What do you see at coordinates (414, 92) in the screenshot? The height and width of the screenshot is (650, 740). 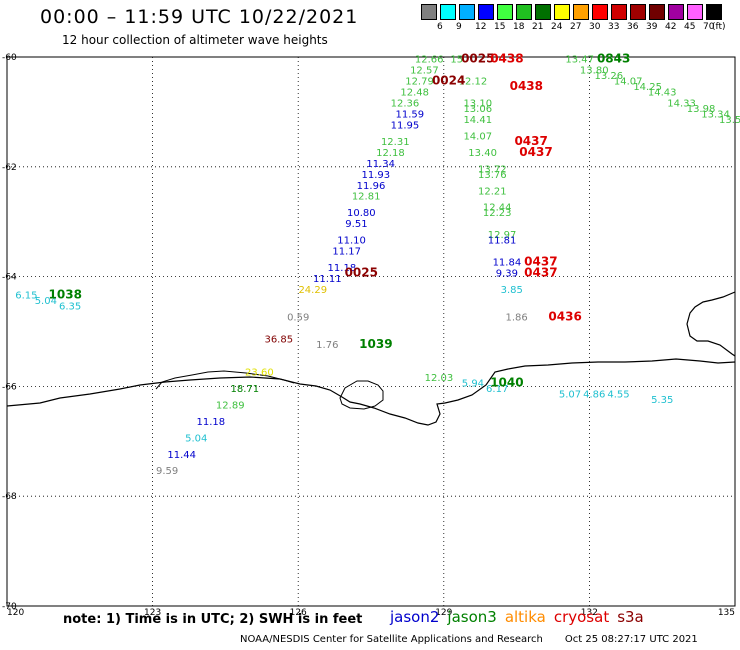 I see `wave-height-label: 12.48` at bounding box center [414, 92].